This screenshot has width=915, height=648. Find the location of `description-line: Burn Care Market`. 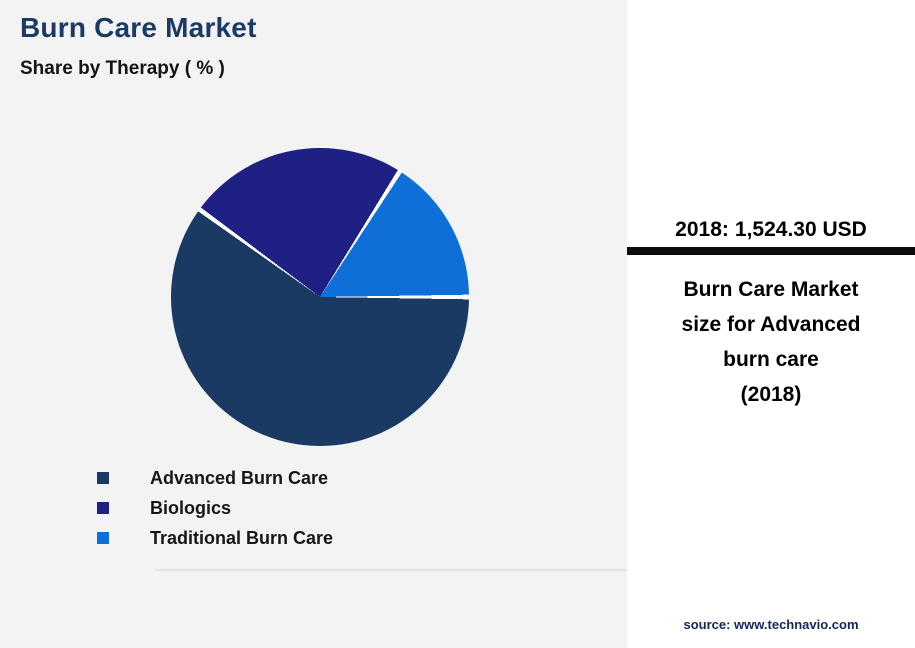

description-line: Burn Care Market is located at coordinates (771, 289).